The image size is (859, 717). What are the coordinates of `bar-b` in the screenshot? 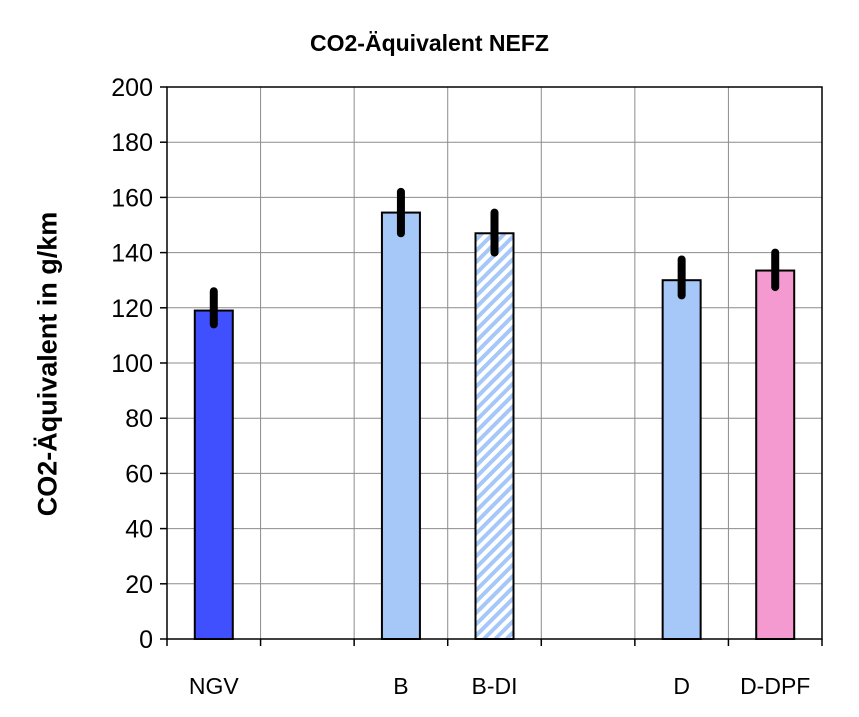 It's located at (400, 426).